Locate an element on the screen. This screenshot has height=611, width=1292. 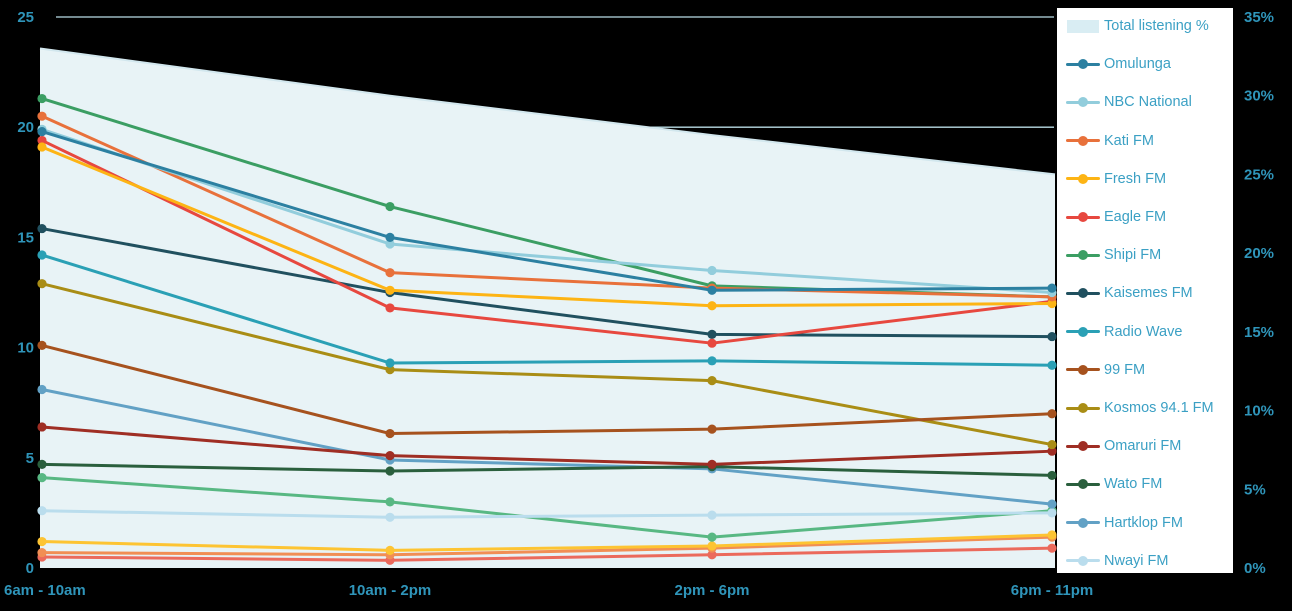
right-axis-tick: 10% is located at coordinates (1259, 411).